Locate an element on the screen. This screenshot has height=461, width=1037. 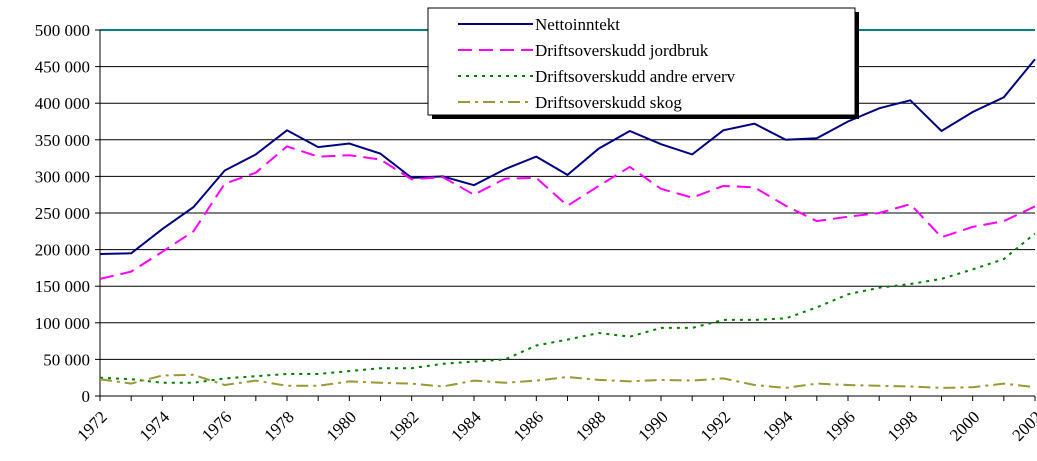
y-tick-label: 300 000 is located at coordinates (62, 176).